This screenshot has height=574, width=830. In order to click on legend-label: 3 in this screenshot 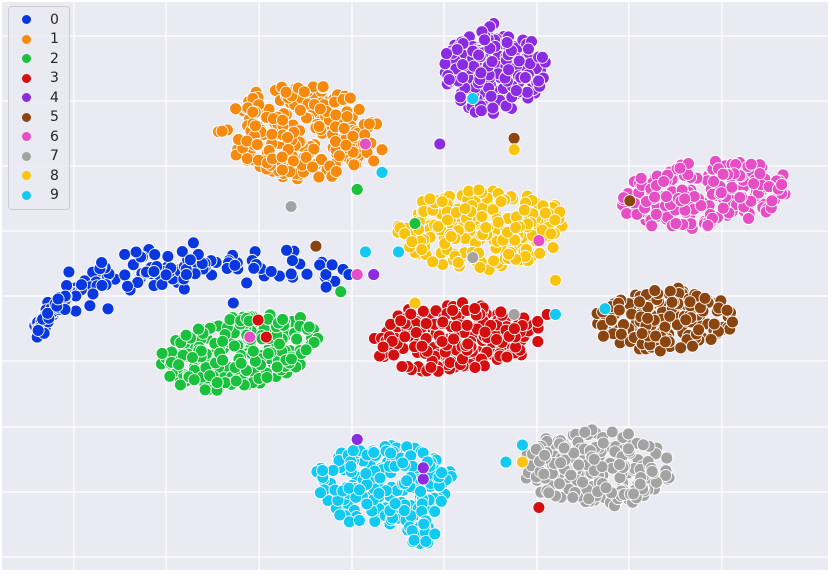, I will do `click(54, 78)`.